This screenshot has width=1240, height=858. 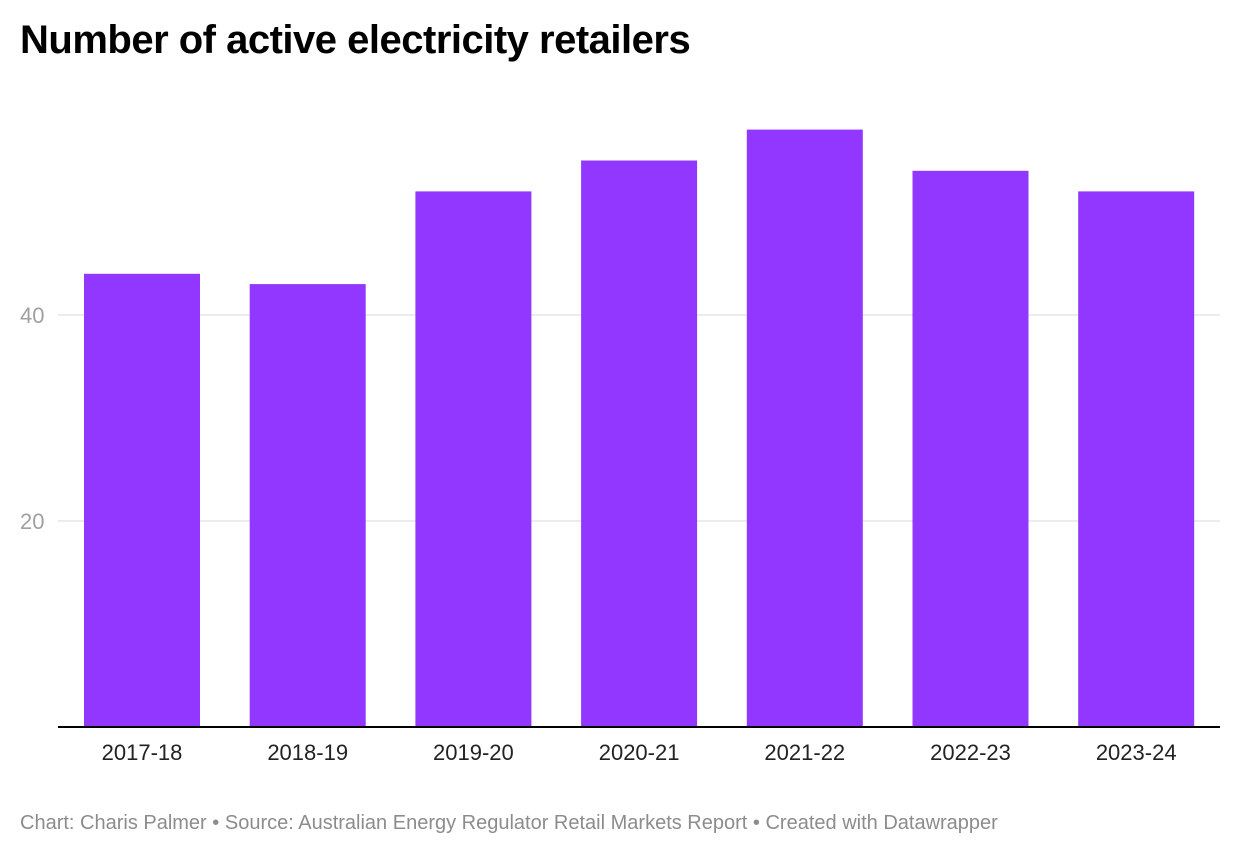 I want to click on x-tick-label: 2020-21, so click(x=639, y=752).